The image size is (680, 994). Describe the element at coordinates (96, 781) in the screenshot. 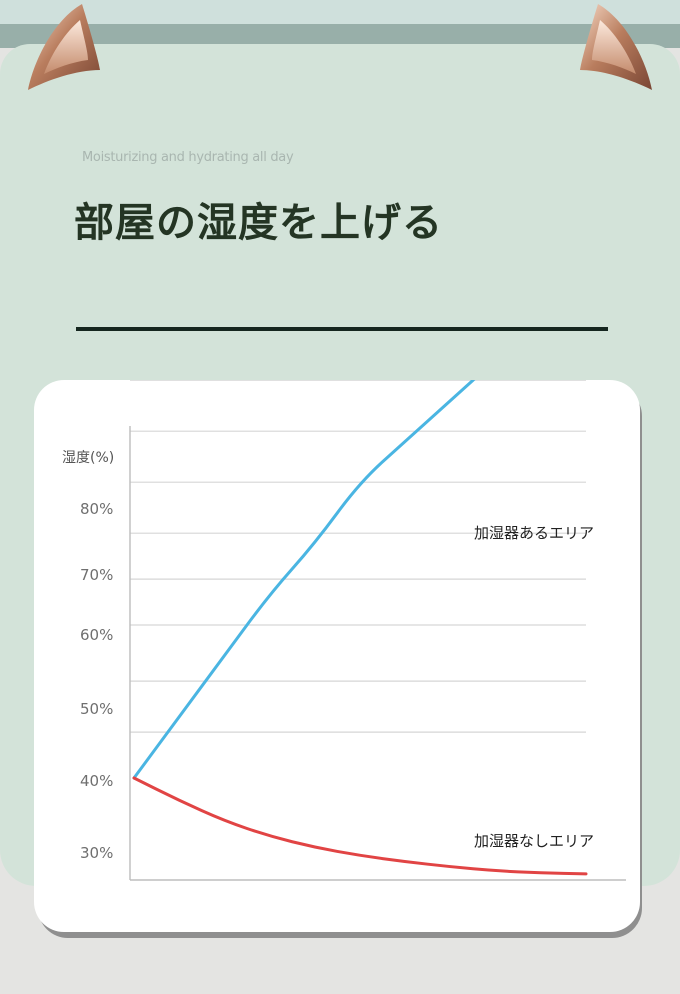

I see `y-tick-label-40: 40%` at that location.